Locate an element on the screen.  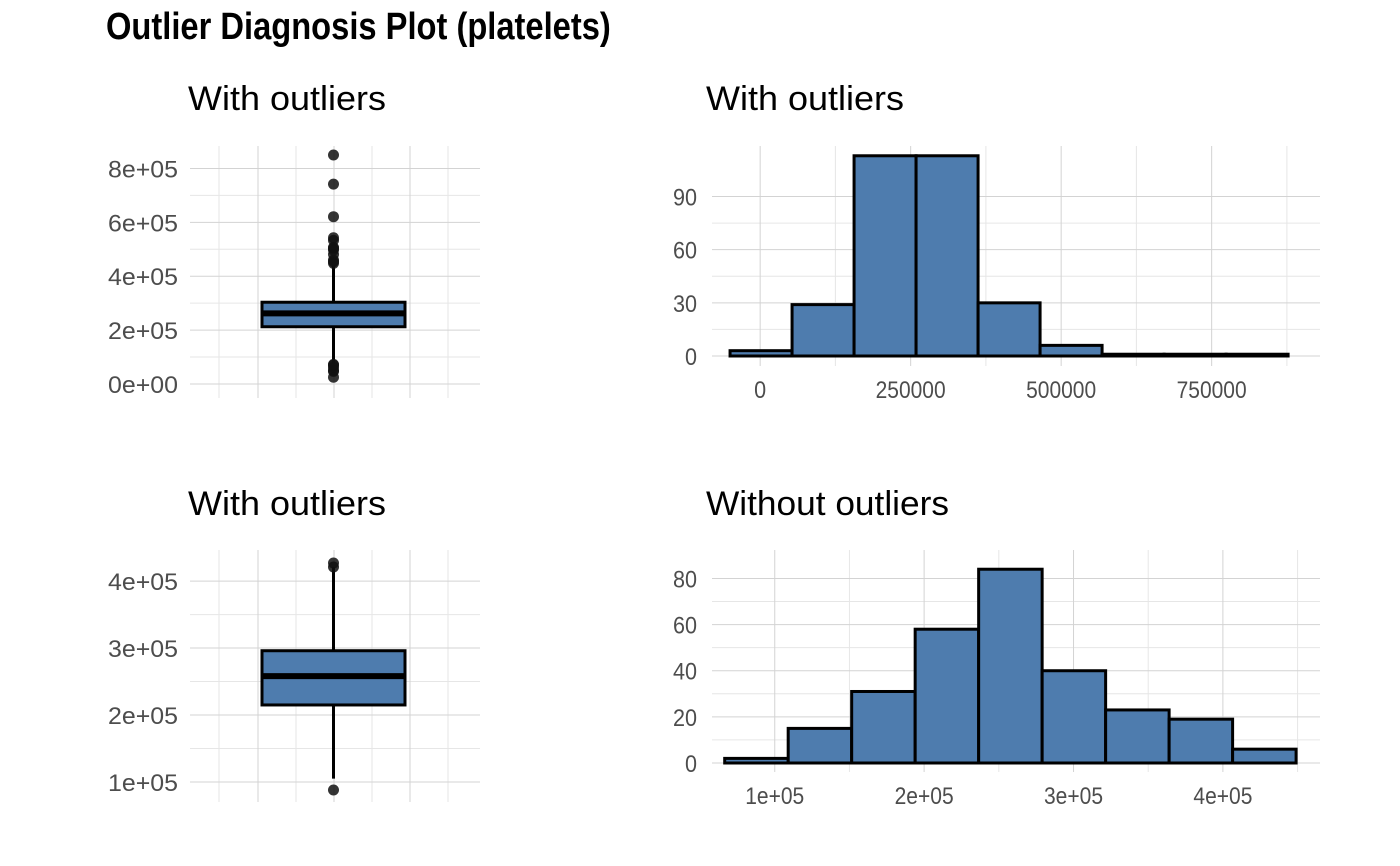
x-tick-label: 0 is located at coordinates (760, 390).